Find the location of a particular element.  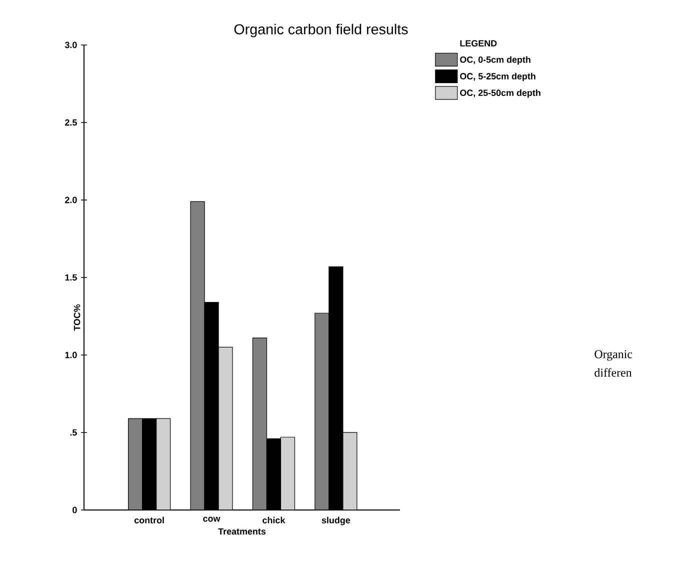

legend-label: OC, 5-25cm depth is located at coordinates (498, 77).